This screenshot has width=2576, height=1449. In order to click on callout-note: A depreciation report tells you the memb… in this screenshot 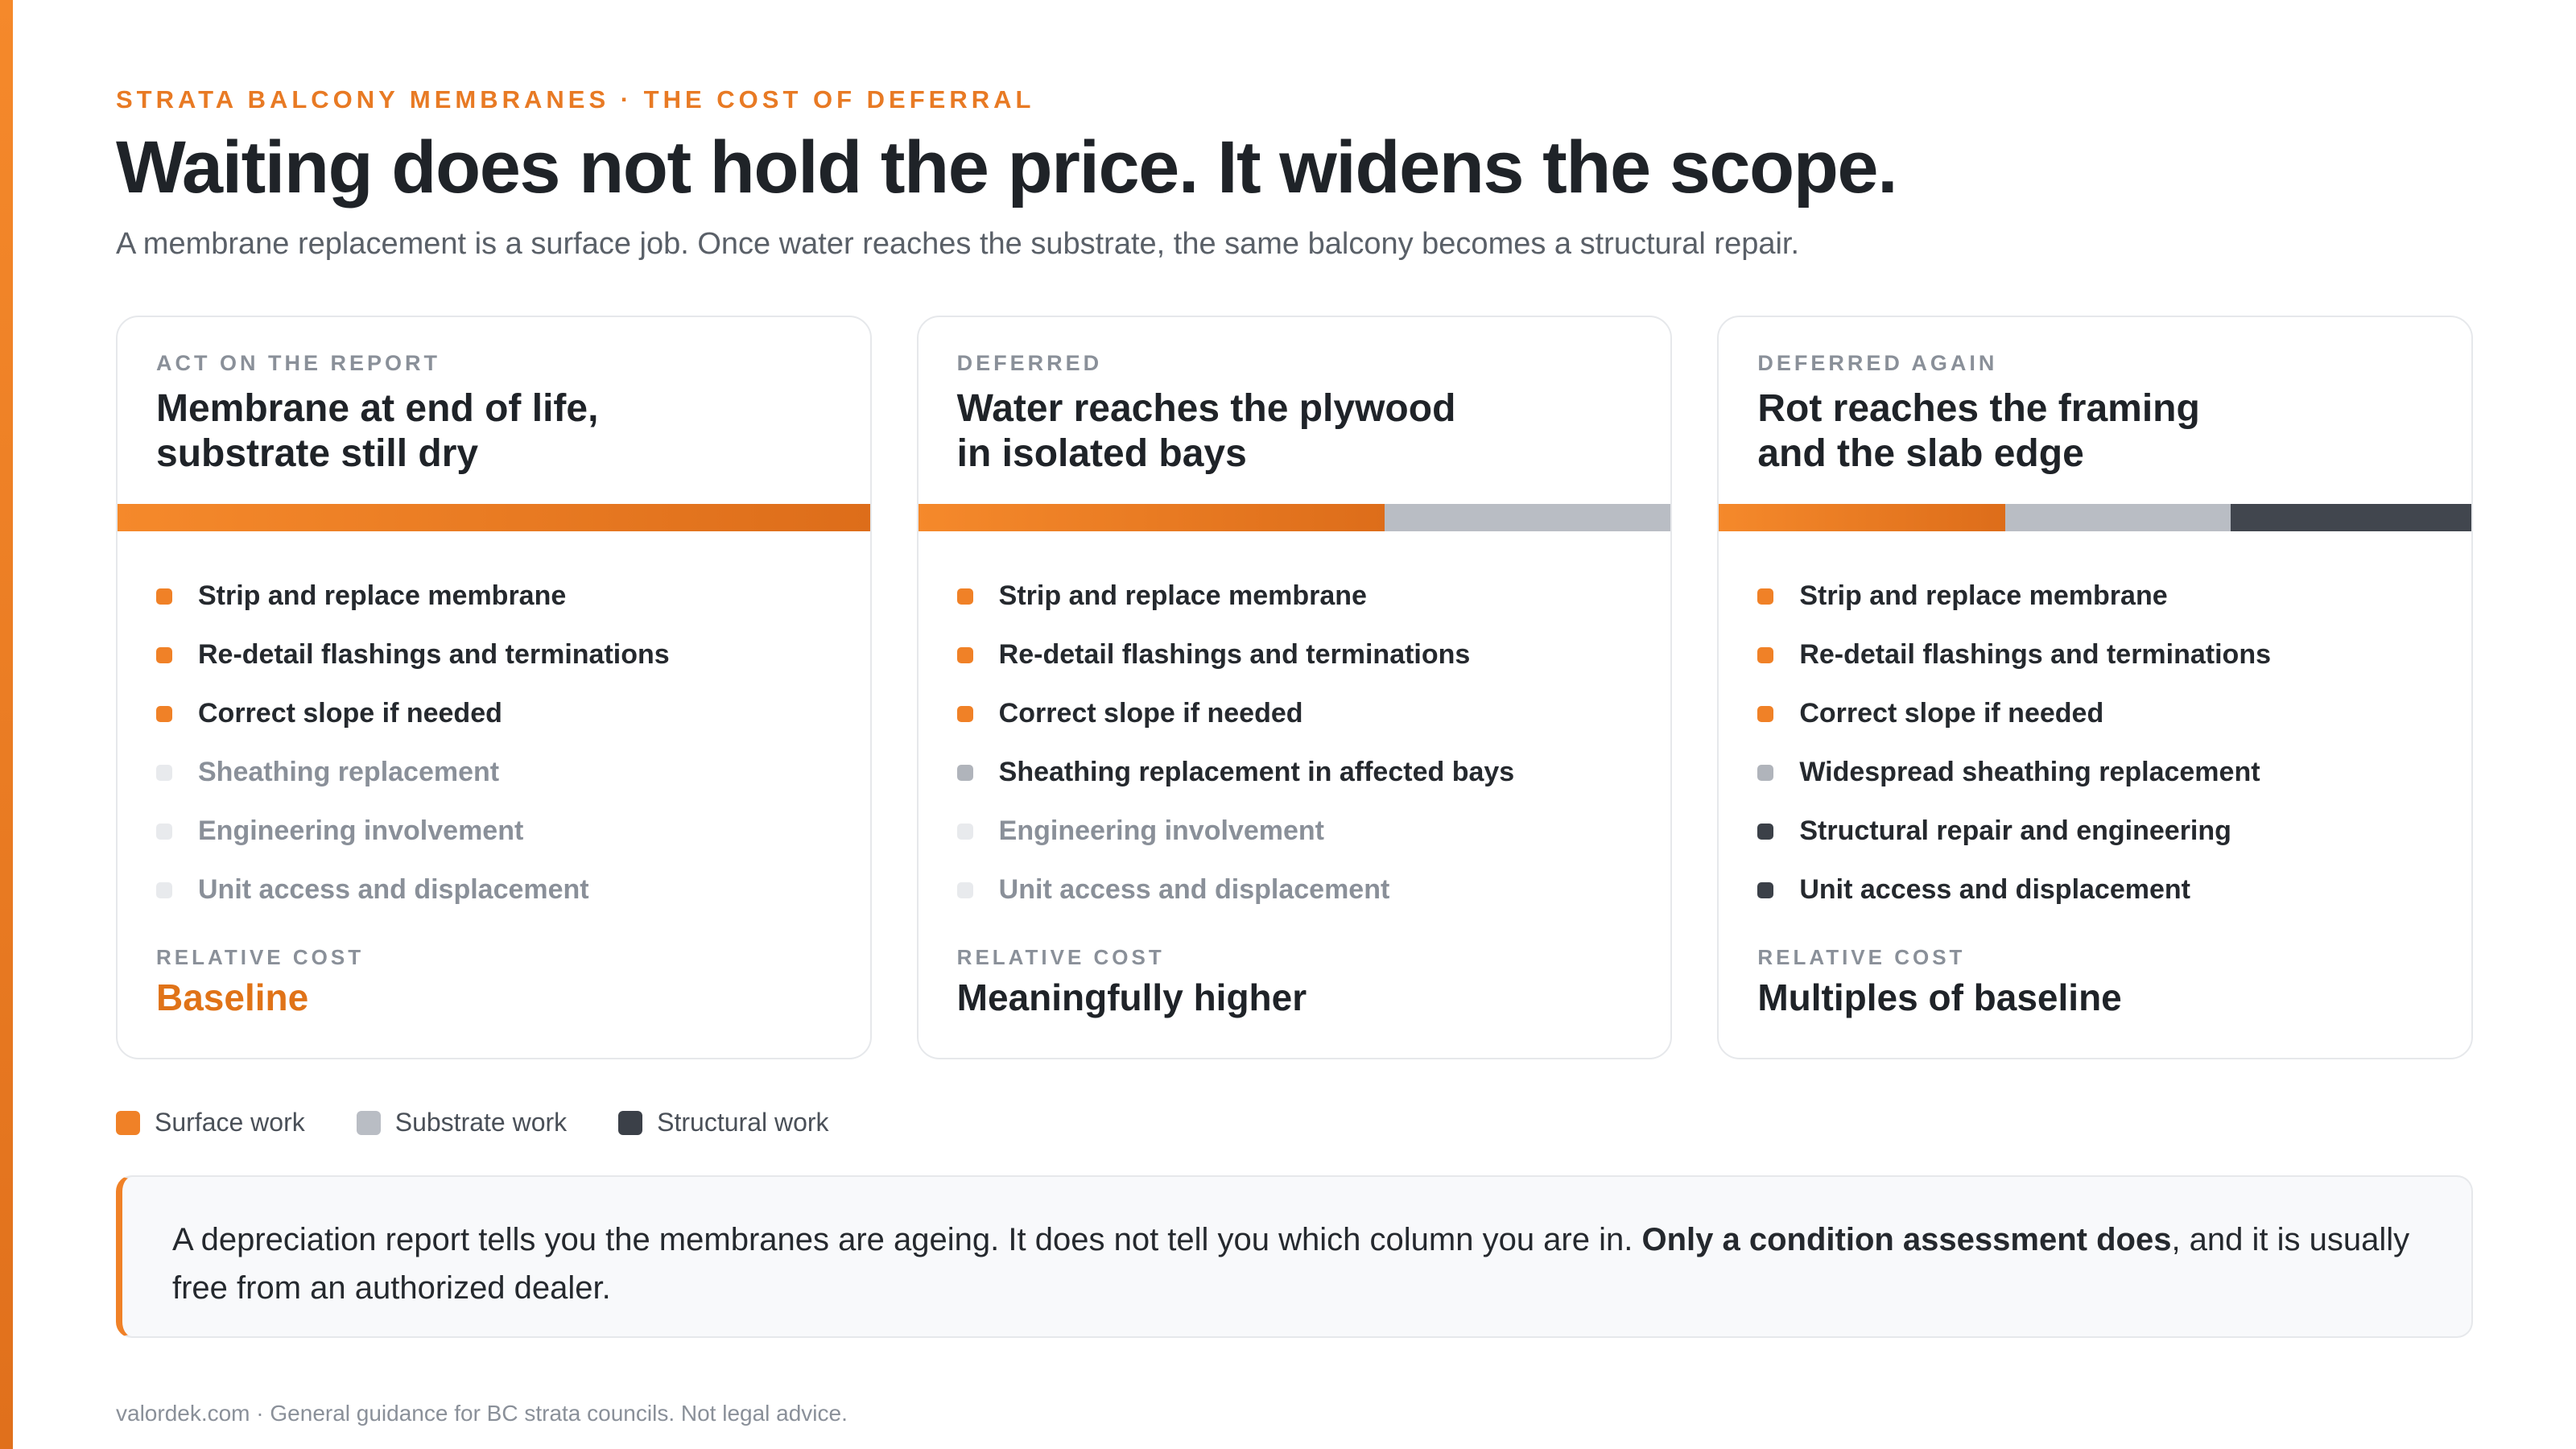, I will do `click(1294, 1256)`.